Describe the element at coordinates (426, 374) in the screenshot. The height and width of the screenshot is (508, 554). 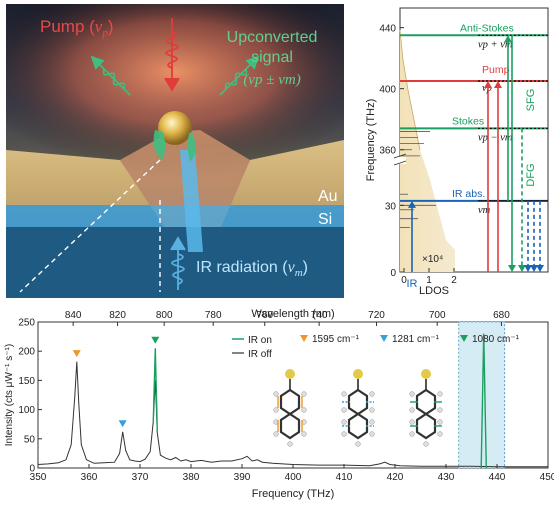
I see `molecule-2-sulfur-icon` at that location.